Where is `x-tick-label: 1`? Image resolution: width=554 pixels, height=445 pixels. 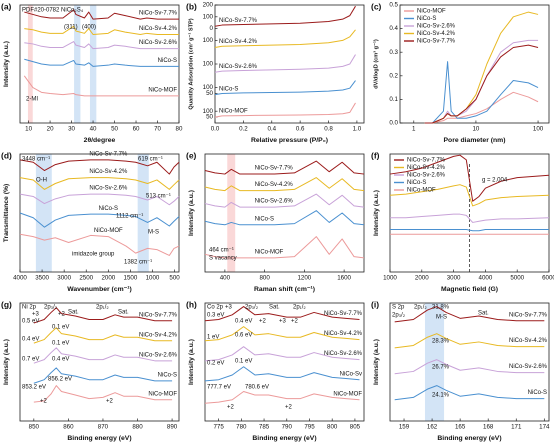
x-tick-label: 1 is located at coordinates (414, 129).